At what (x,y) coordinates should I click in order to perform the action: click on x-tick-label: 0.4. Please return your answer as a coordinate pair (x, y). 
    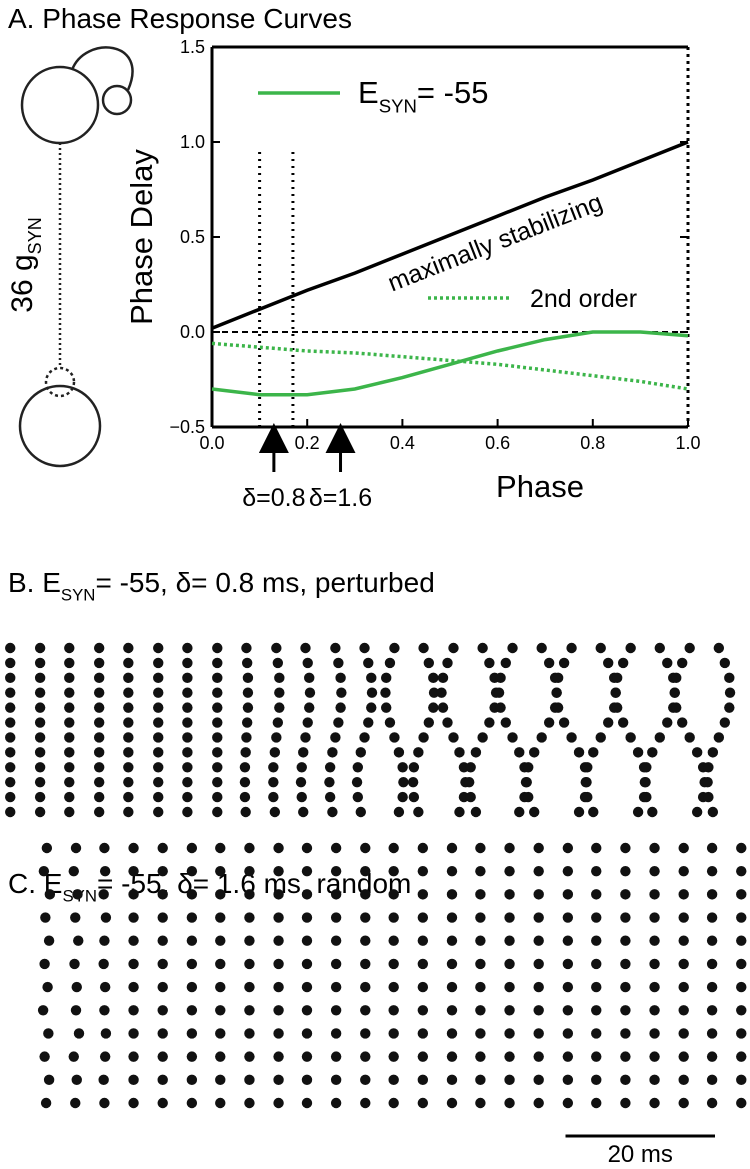
    Looking at the image, I should click on (402, 443).